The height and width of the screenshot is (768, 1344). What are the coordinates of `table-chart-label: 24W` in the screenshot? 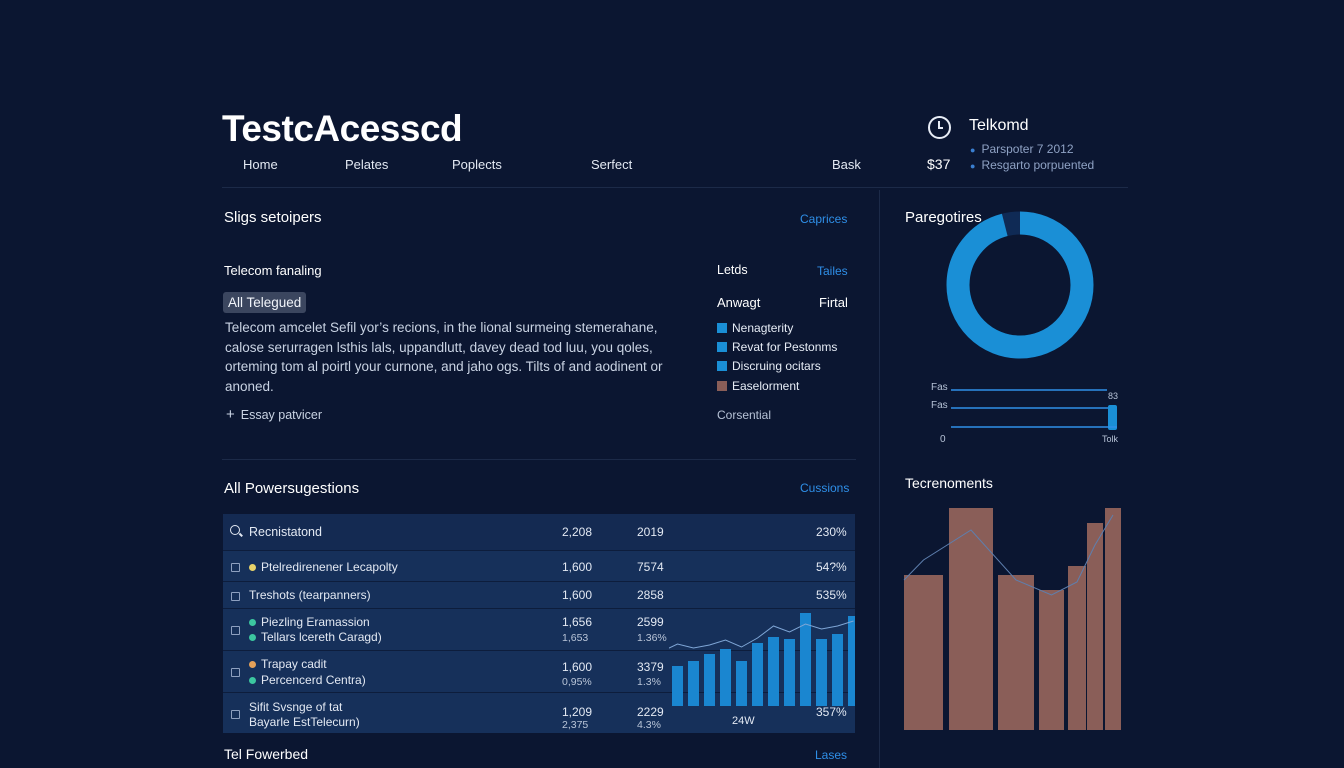 It's located at (743, 721).